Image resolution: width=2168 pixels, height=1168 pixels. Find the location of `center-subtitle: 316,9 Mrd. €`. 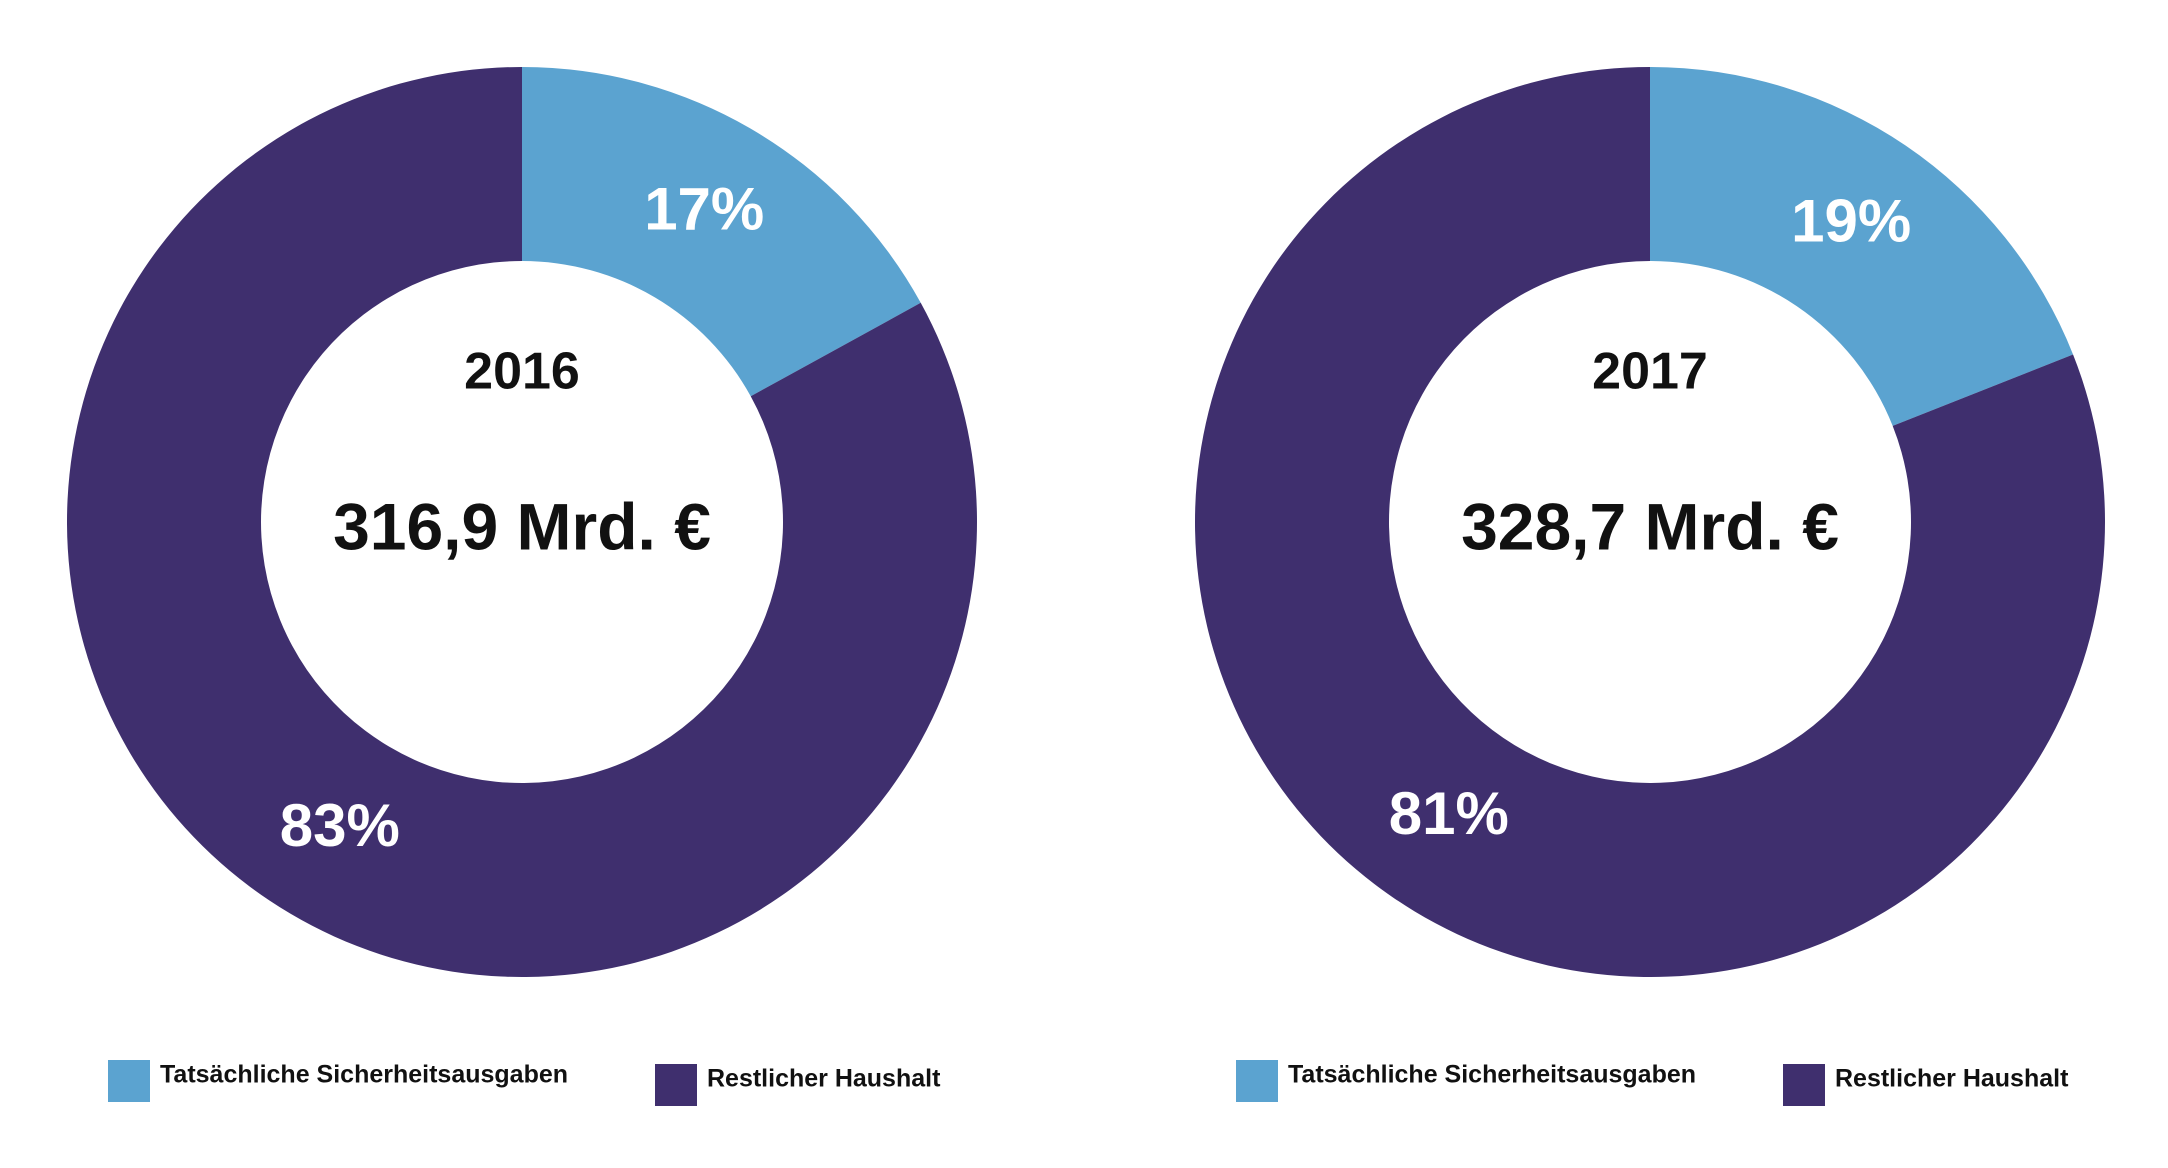

center-subtitle: 316,9 Mrd. € is located at coordinates (522, 526).